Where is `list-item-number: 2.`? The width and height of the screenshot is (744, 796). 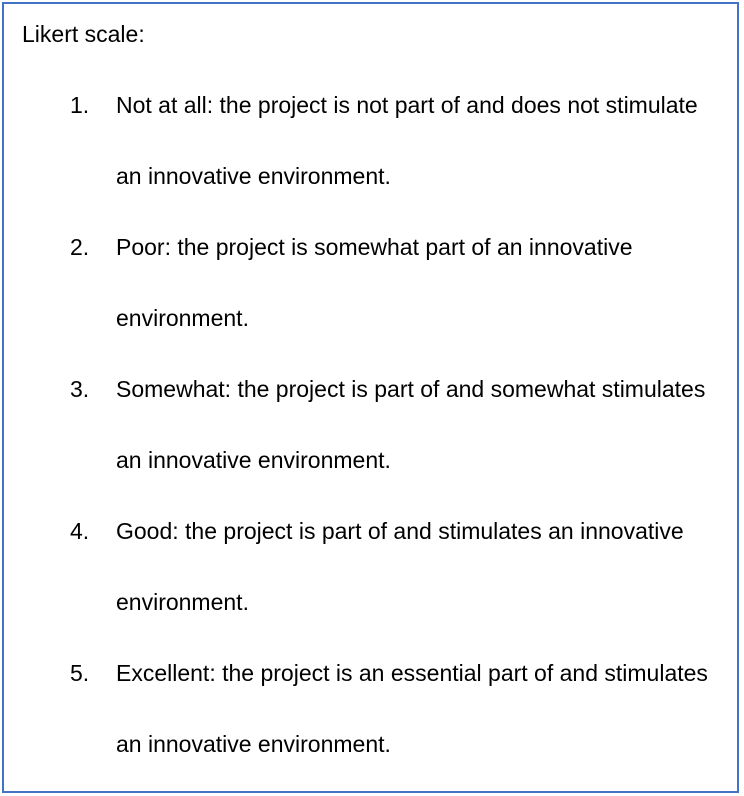
list-item-number: 2. is located at coordinates (80, 247).